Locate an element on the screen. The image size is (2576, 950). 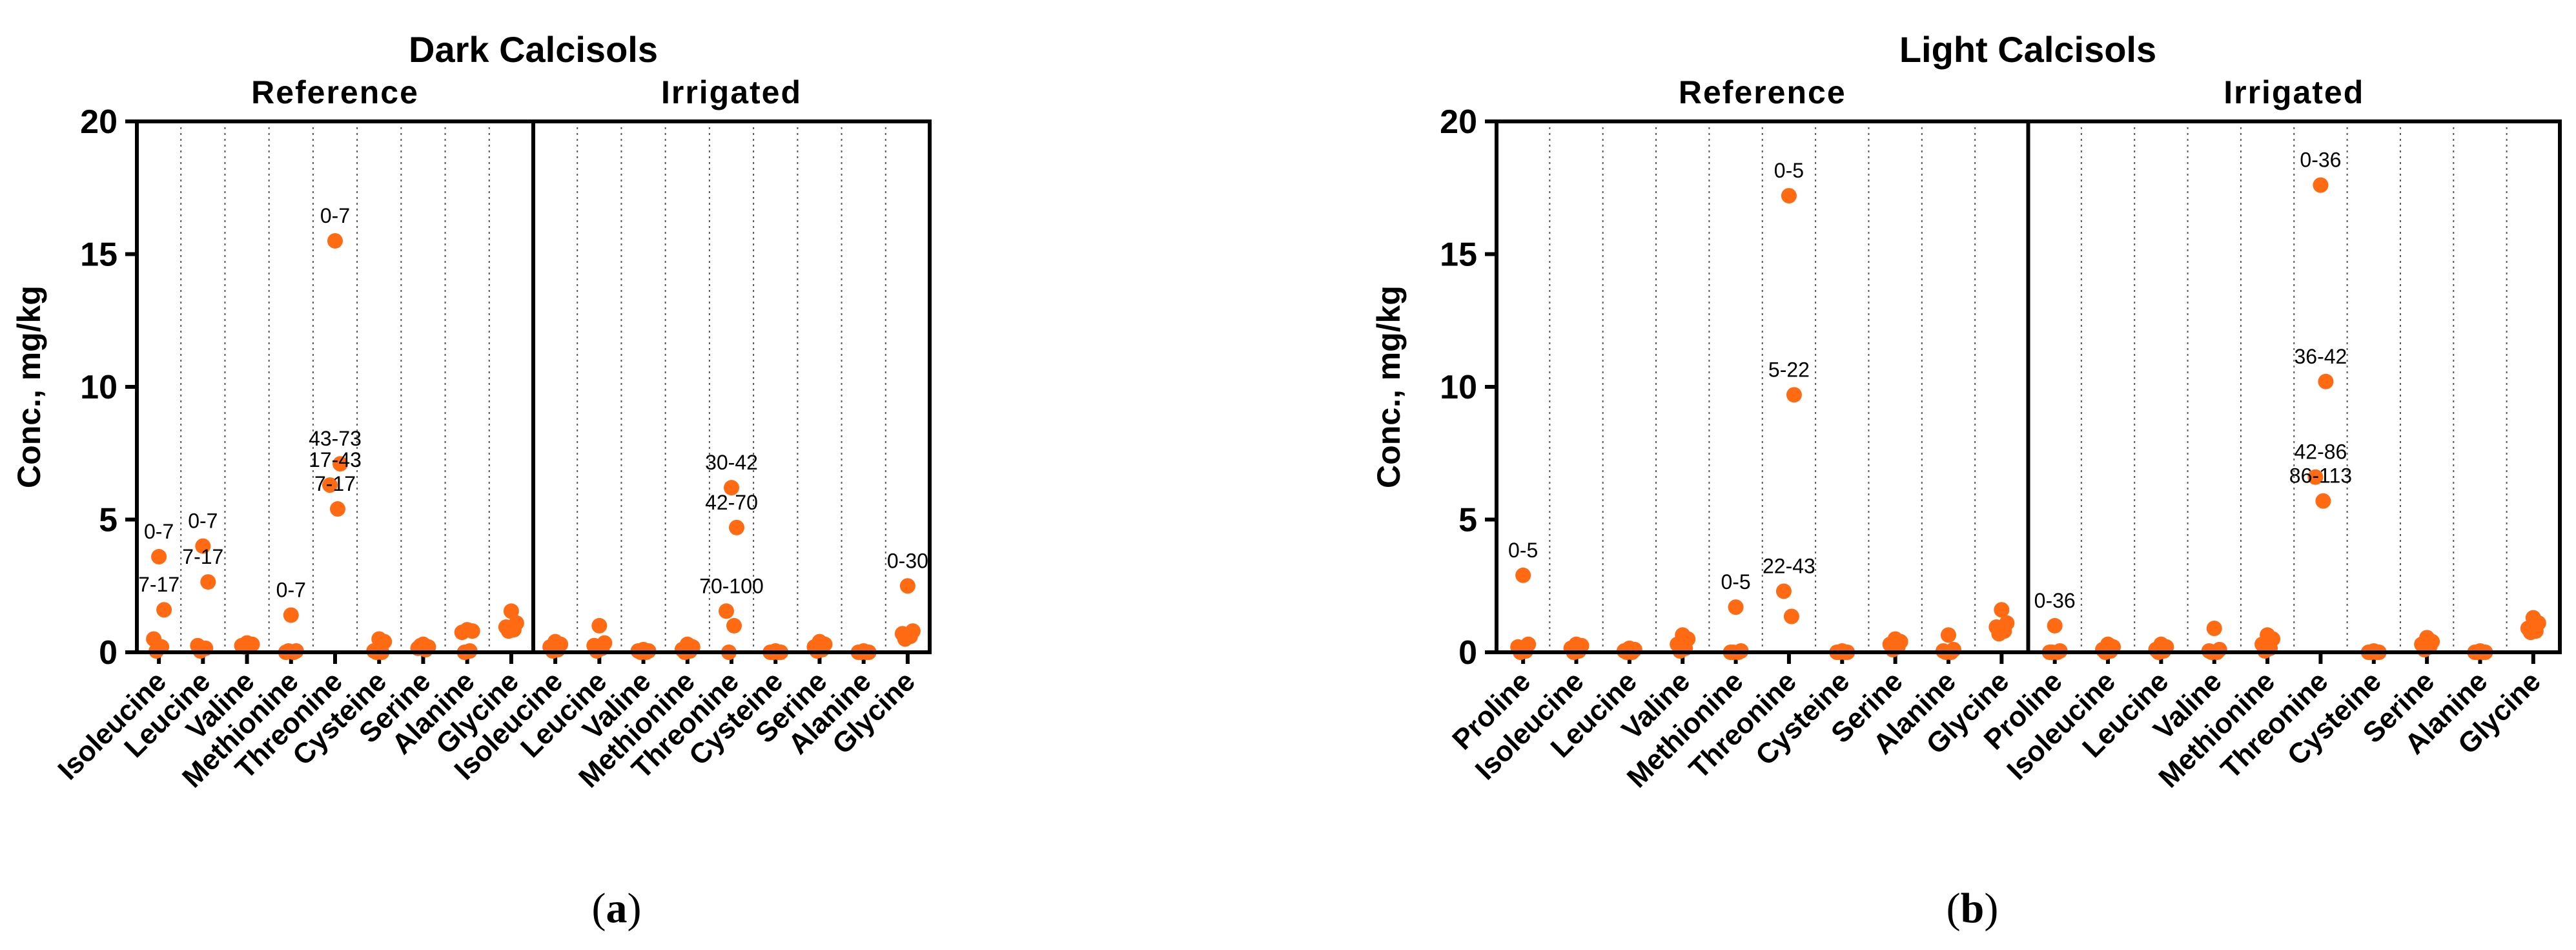
data-label: 86-113 is located at coordinates (2320, 476).